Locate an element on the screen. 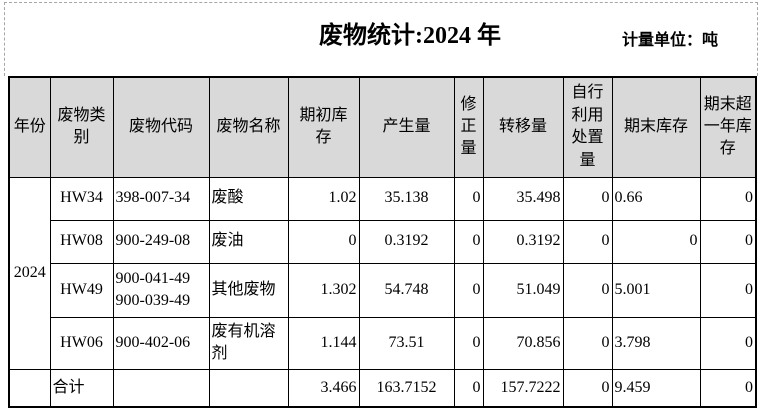 Image resolution: width=762 pixels, height=418 pixels. cell-name: 废有机溶剂 is located at coordinates (248, 343).